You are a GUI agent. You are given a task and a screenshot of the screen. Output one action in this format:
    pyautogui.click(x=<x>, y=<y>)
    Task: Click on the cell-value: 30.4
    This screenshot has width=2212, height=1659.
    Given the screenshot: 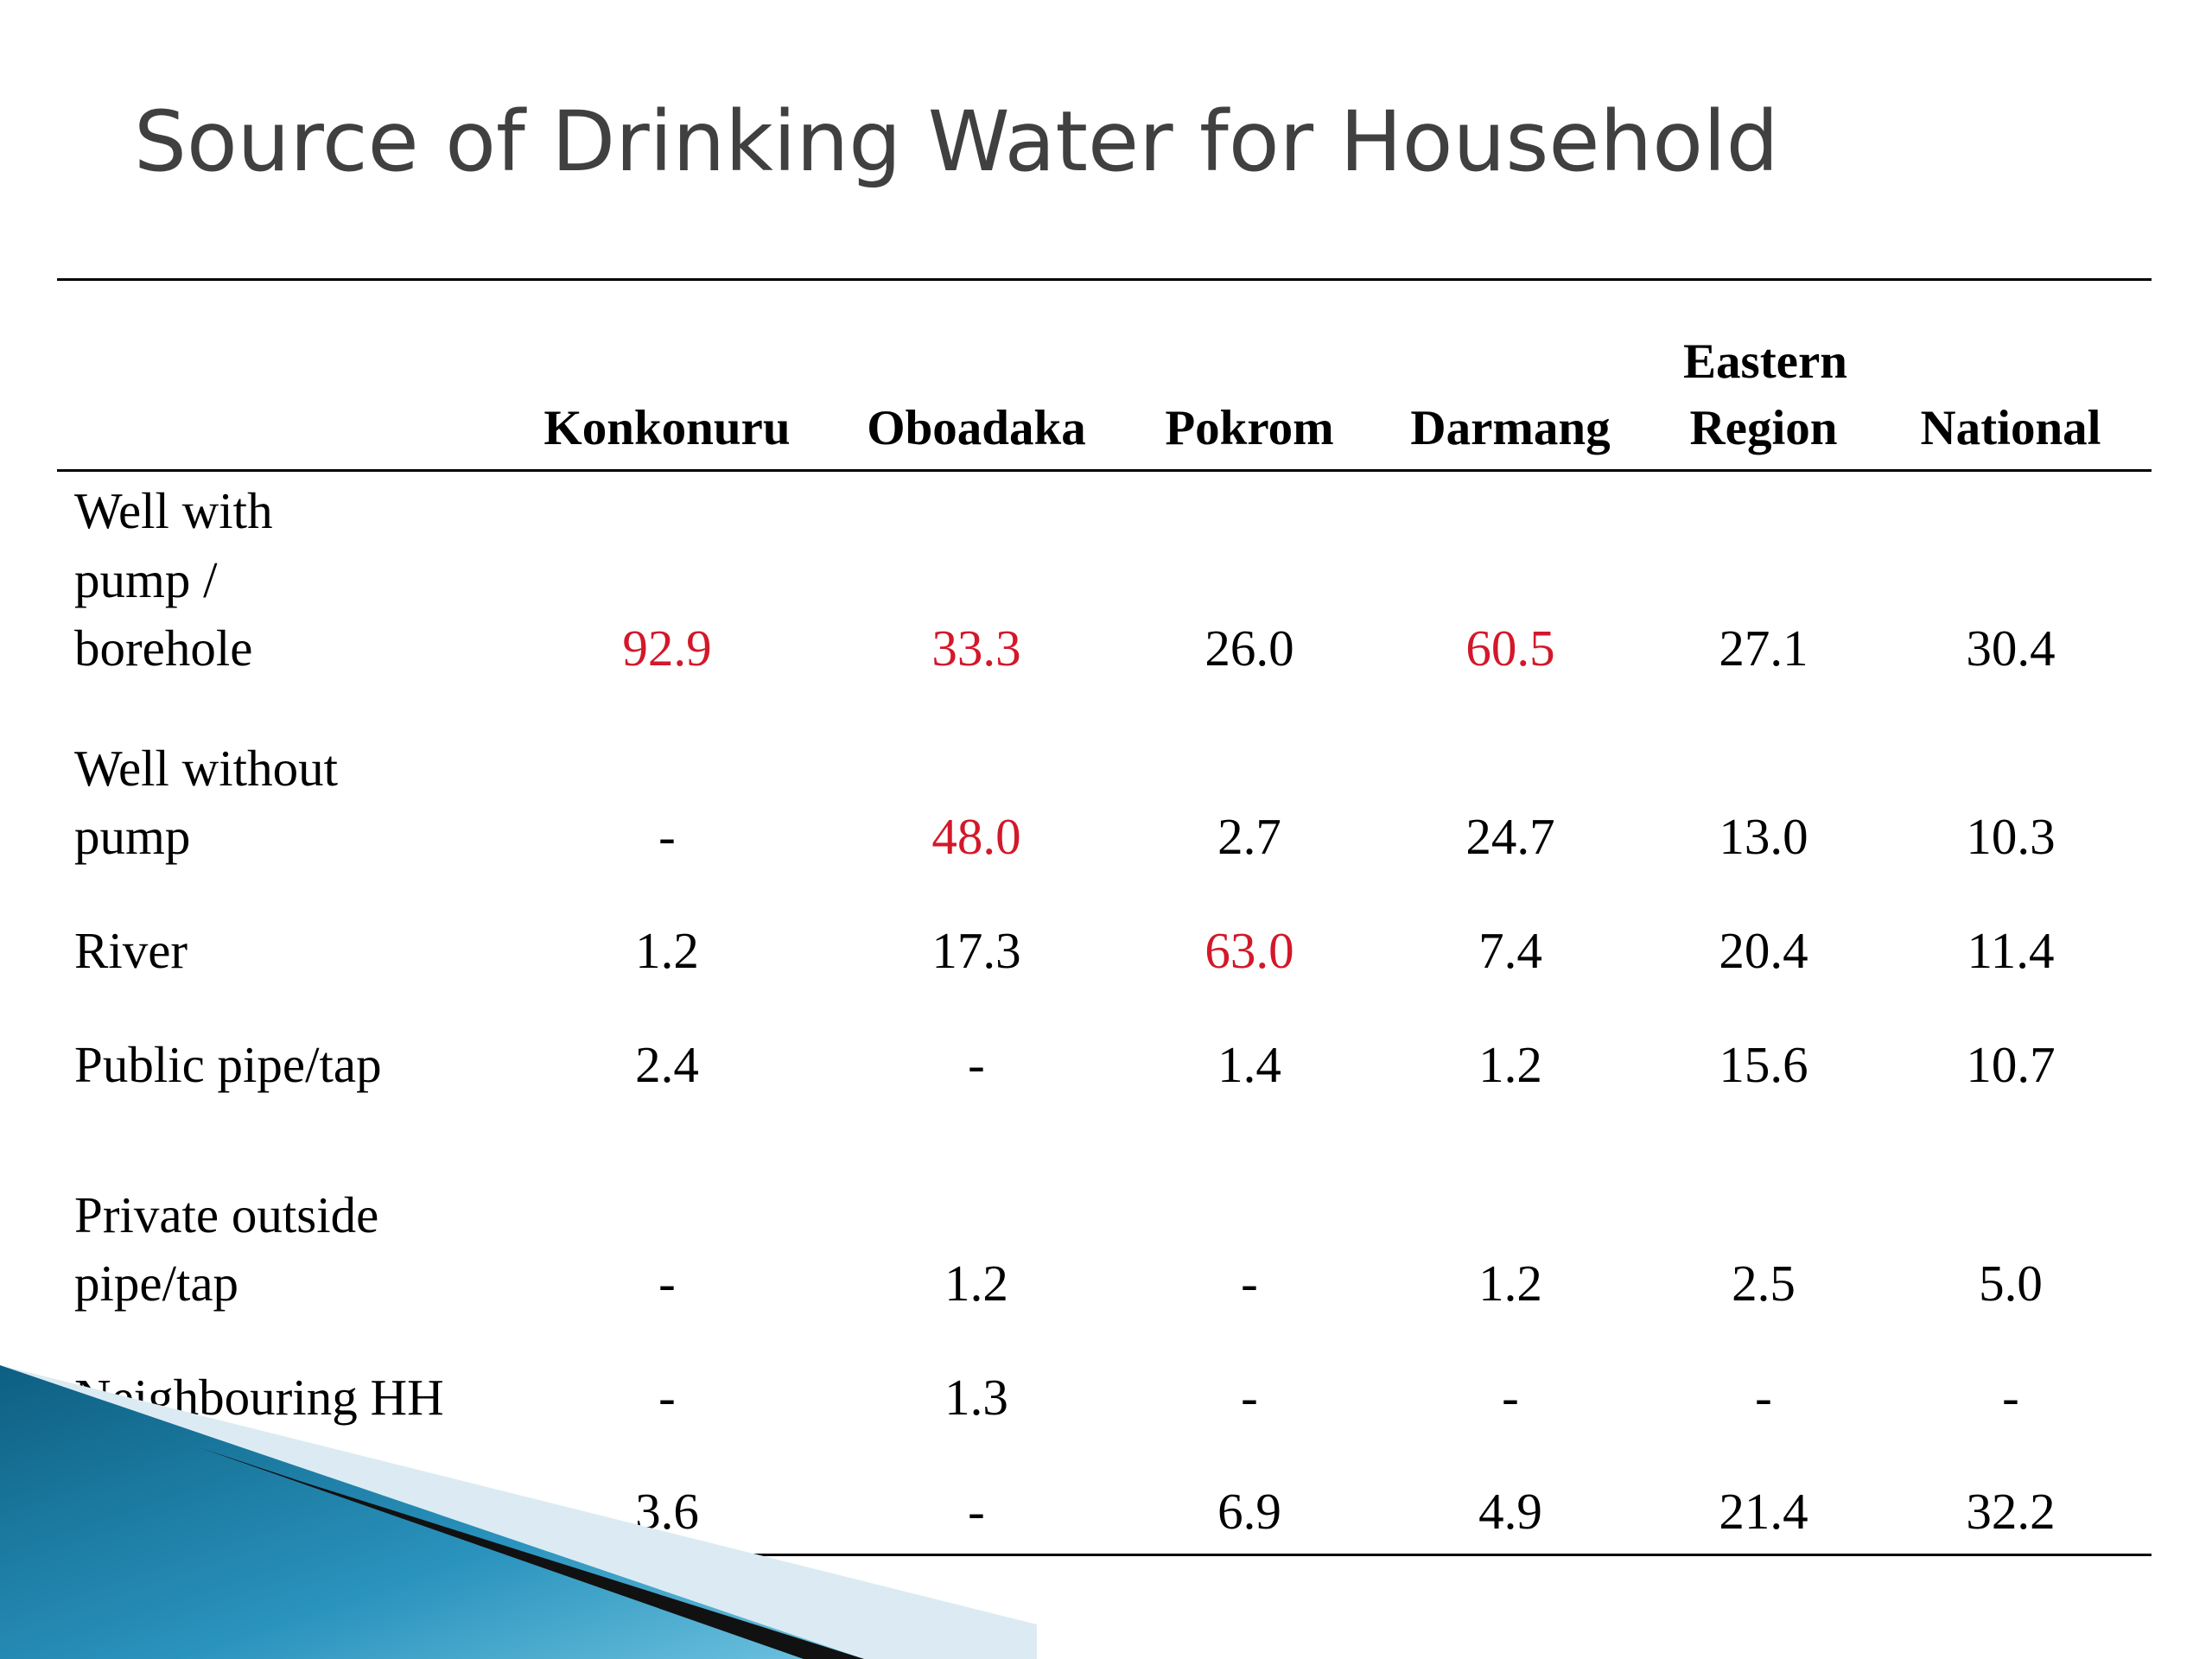 What is the action you would take?
    pyautogui.click(x=2011, y=648)
    